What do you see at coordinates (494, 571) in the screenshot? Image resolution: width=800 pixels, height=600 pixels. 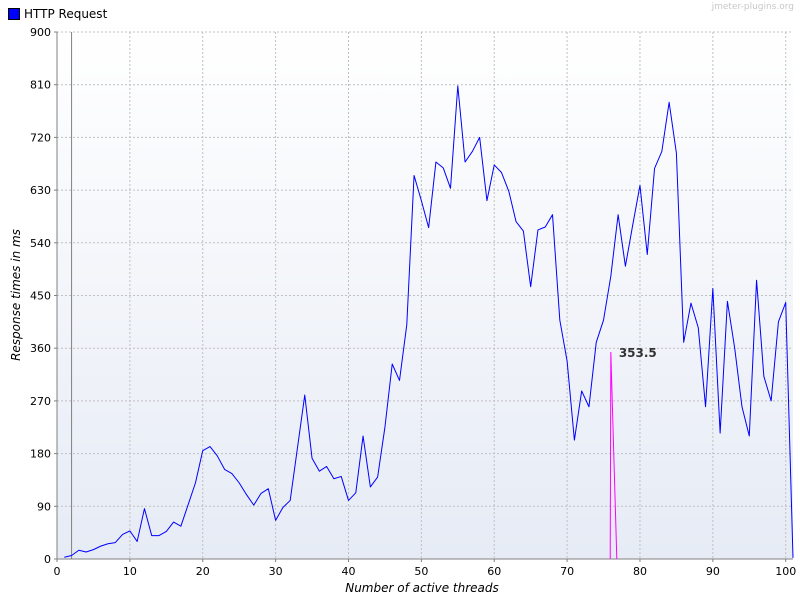 I see `x-tick-label: 60` at bounding box center [494, 571].